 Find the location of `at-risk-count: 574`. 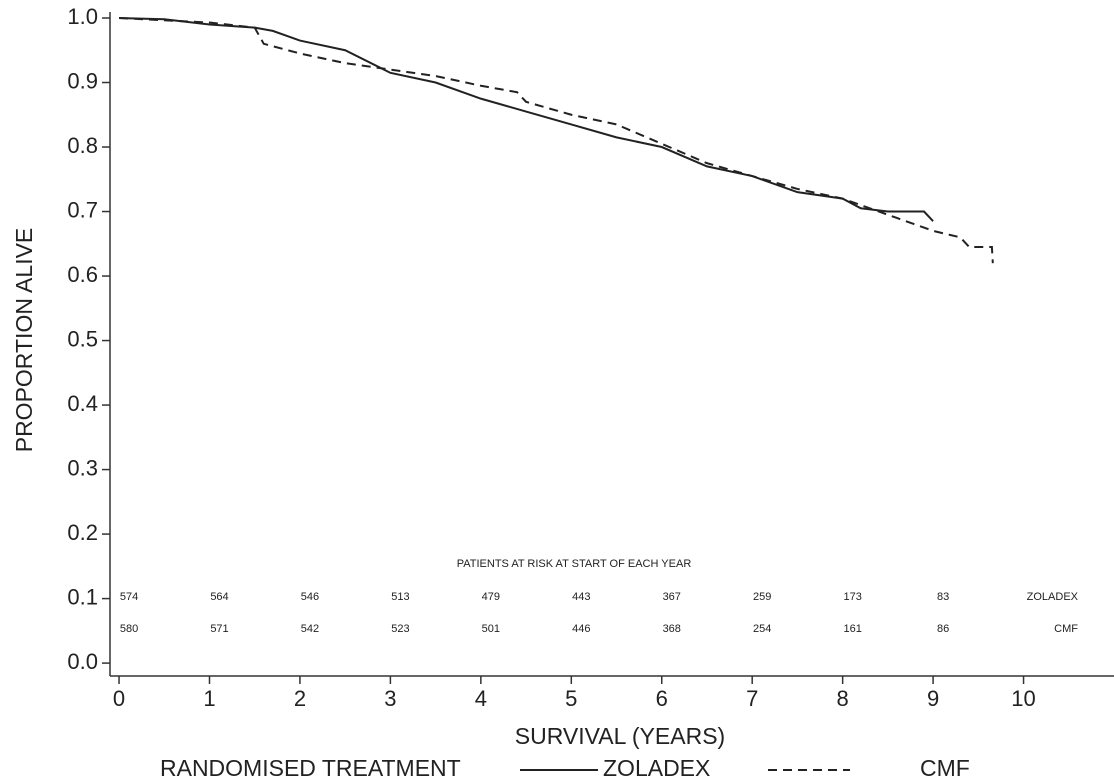

at-risk-count: 574 is located at coordinates (129, 597).